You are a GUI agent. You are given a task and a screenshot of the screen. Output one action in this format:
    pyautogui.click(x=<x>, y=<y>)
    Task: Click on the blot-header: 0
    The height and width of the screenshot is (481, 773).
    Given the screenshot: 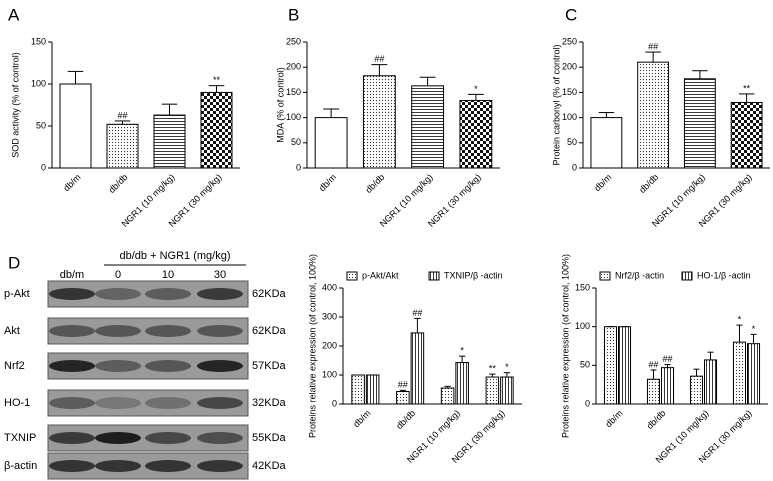 What is the action you would take?
    pyautogui.click(x=118, y=275)
    